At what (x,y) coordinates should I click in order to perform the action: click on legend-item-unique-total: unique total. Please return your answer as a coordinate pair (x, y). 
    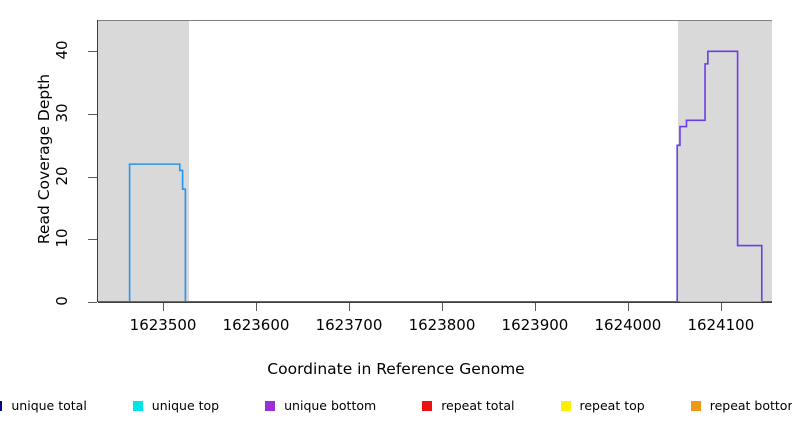
    Looking at the image, I should click on (43, 405).